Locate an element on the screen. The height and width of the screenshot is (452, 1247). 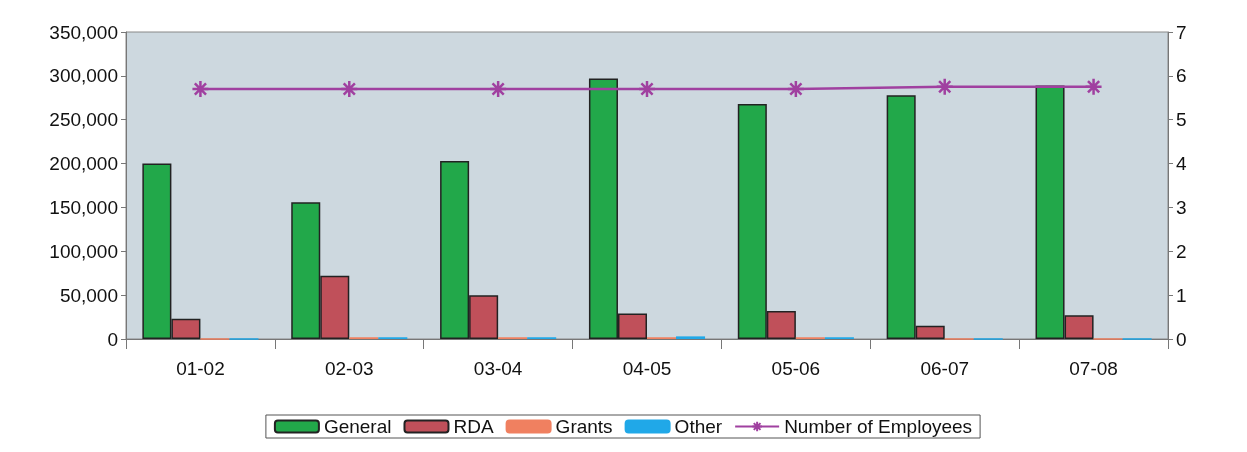
x-tick-label: 06-07 is located at coordinates (945, 368).